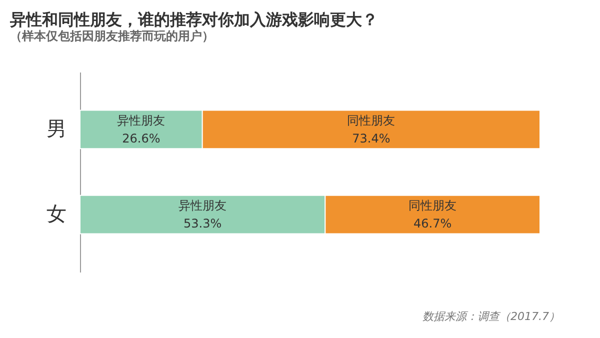  Describe the element at coordinates (491, 316) in the screenshot. I see `source-note: 数据来源：调查（2017.7）` at that location.